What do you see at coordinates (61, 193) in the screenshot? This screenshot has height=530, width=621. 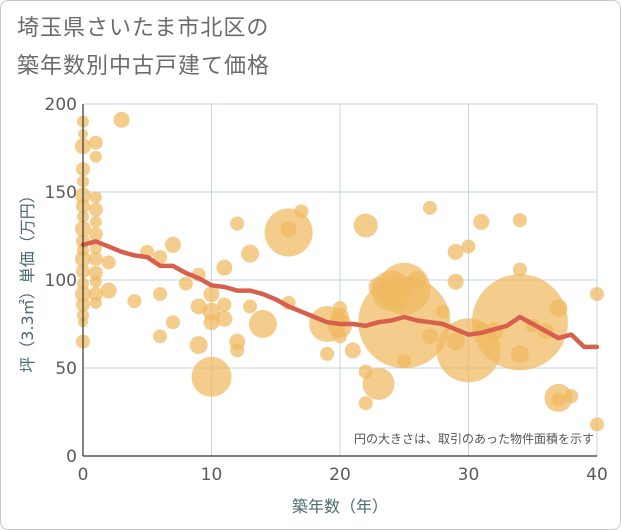 I see `y-tick-label: 150` at bounding box center [61, 193].